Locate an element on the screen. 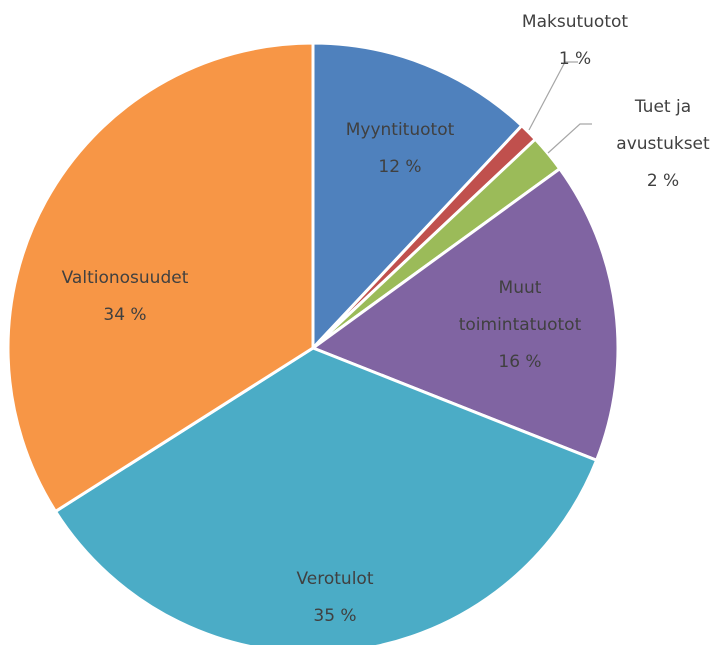 This screenshot has width=728, height=645. value-label: 34 % is located at coordinates (125, 315).